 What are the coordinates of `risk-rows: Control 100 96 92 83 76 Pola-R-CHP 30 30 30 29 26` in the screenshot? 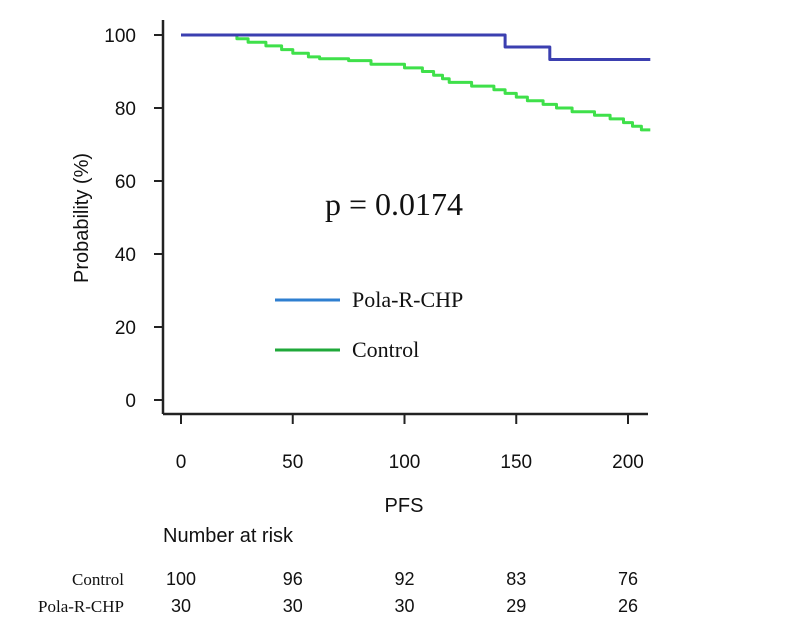 It's located at (338, 592).